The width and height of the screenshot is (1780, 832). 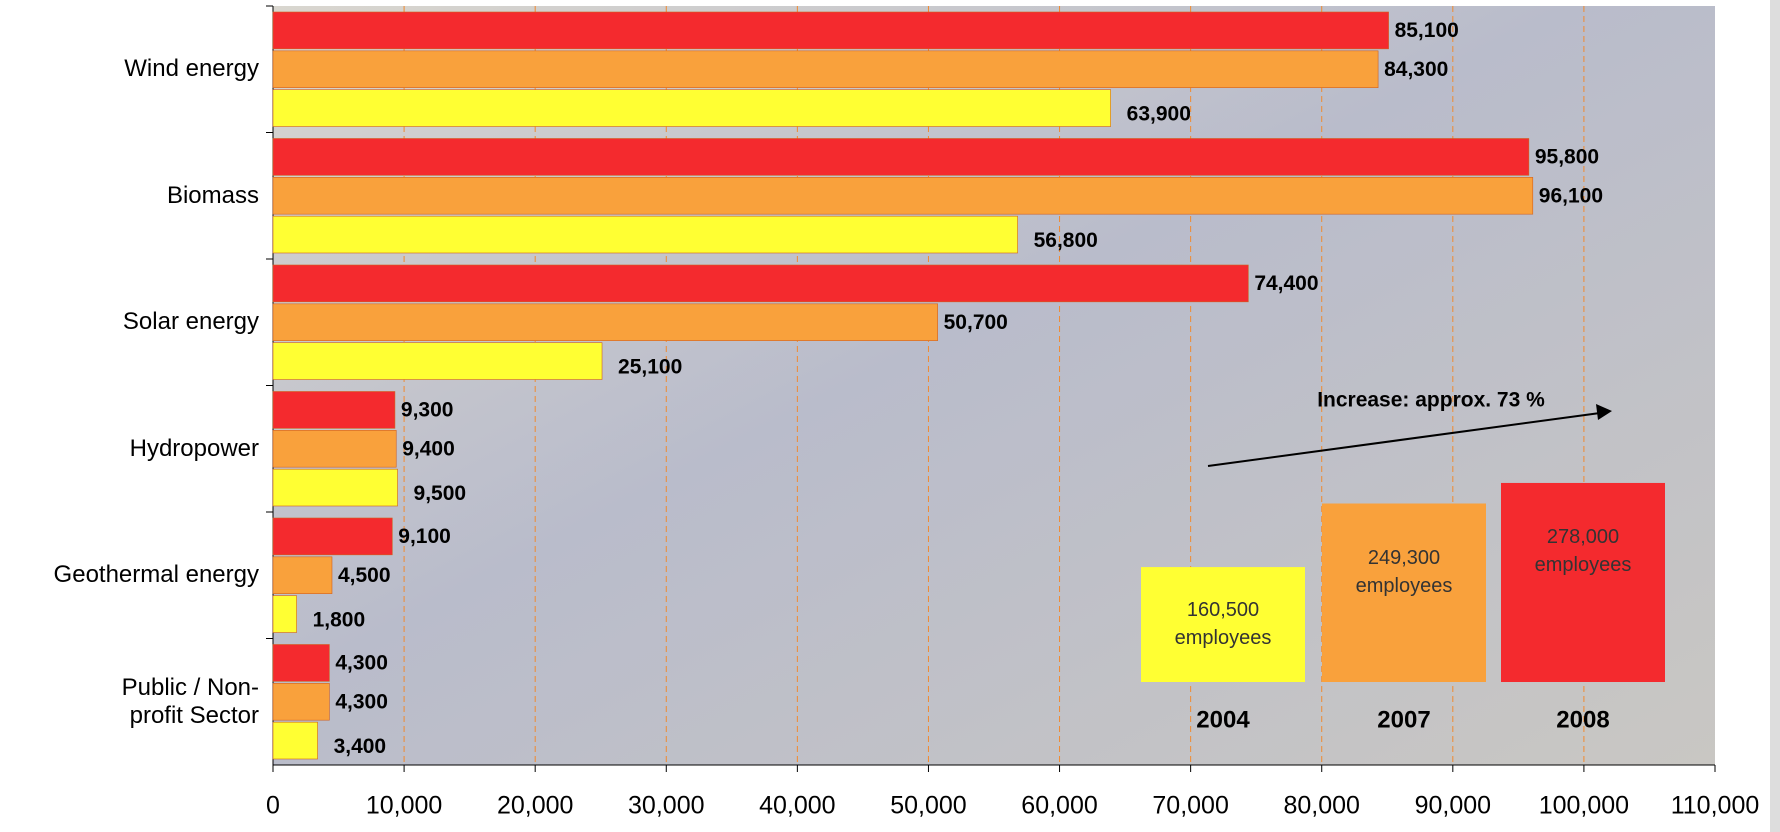 I want to click on annotation: Increase: approx. 73 %, so click(x=1431, y=400).